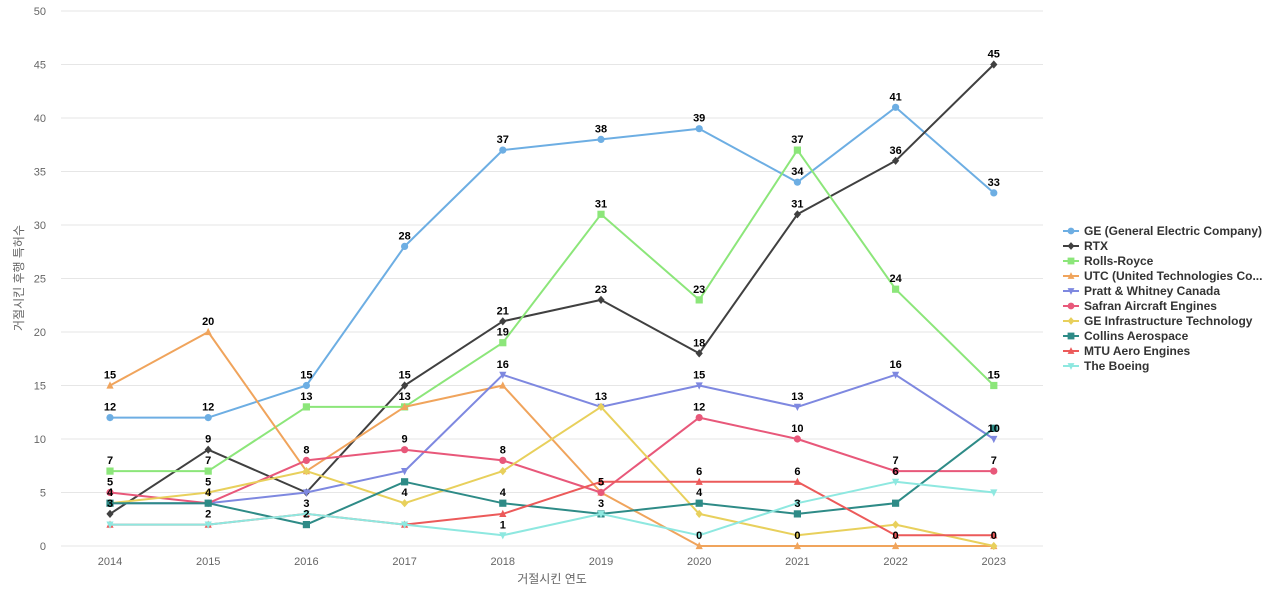 The height and width of the screenshot is (600, 1280). I want to click on legend-item: GE (General Electric Company), so click(1162, 231).